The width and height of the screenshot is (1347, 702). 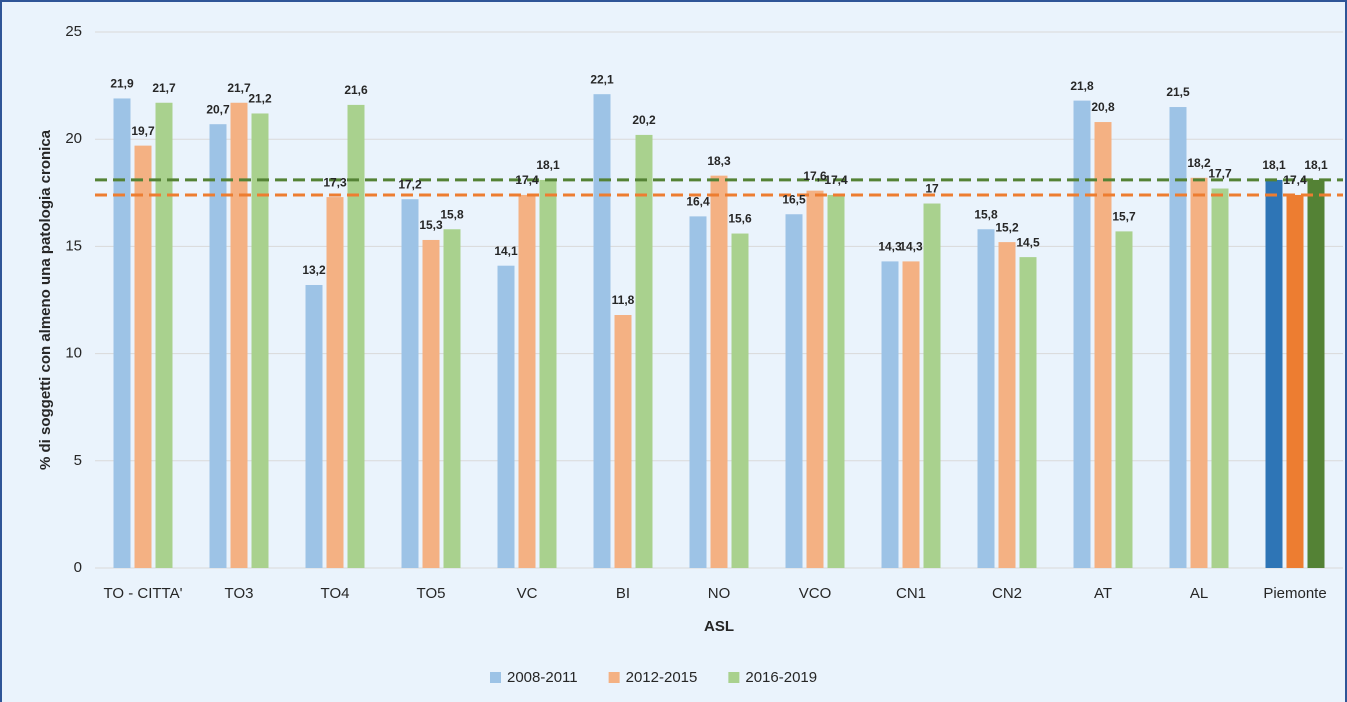 I want to click on legend-label: 2016-2019, so click(x=781, y=677).